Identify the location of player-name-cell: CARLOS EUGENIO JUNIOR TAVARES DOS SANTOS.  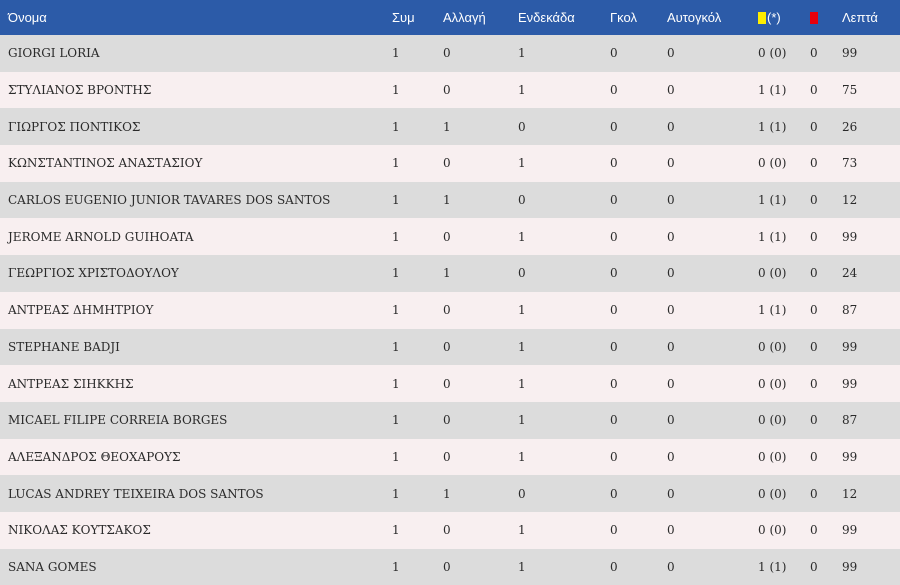
(169, 200).